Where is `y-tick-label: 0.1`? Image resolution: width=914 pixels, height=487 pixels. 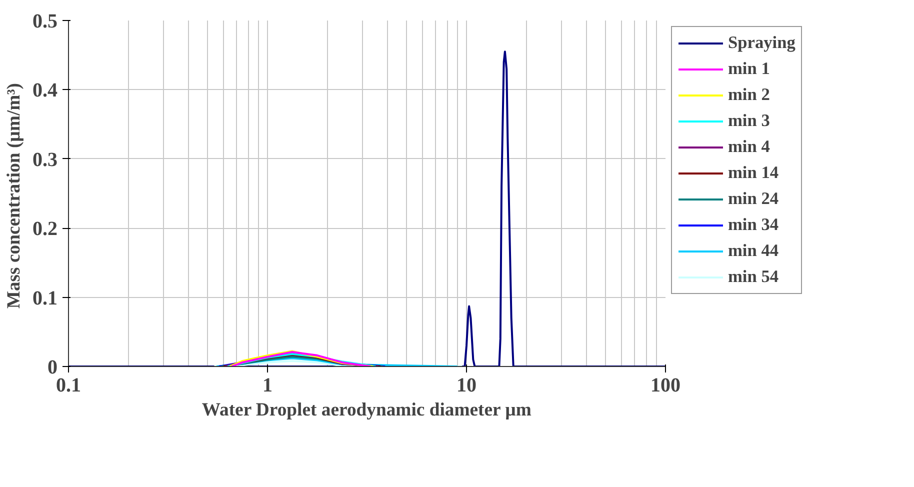 y-tick-label: 0.1 is located at coordinates (45, 298).